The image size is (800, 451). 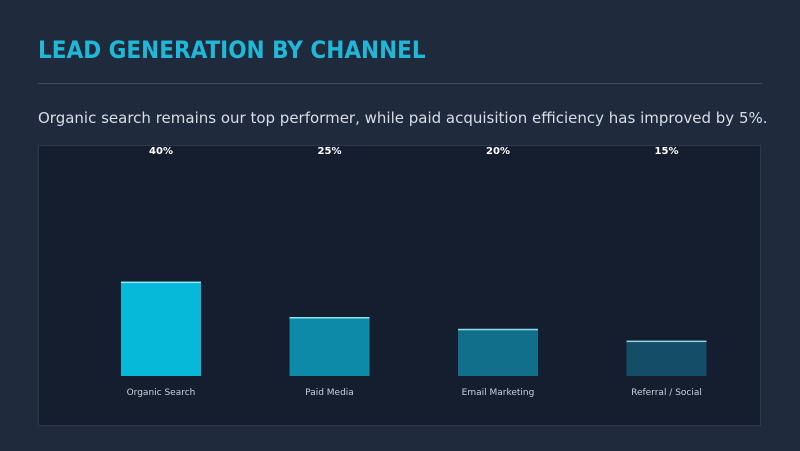 I want to click on title-divider, so click(x=400, y=83).